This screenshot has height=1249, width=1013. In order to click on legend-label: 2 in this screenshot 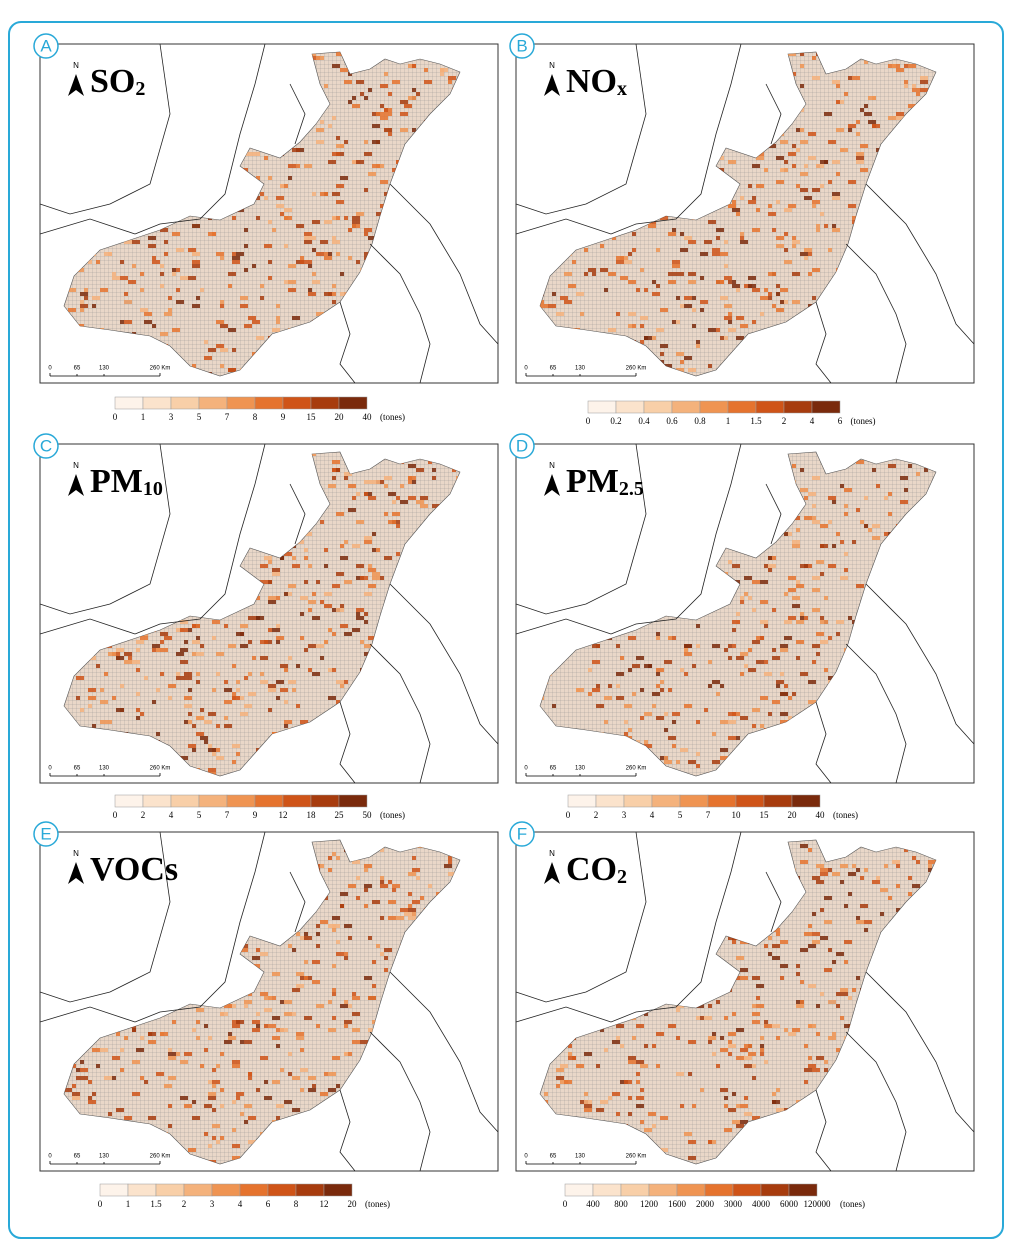, I will do `click(184, 1204)`.